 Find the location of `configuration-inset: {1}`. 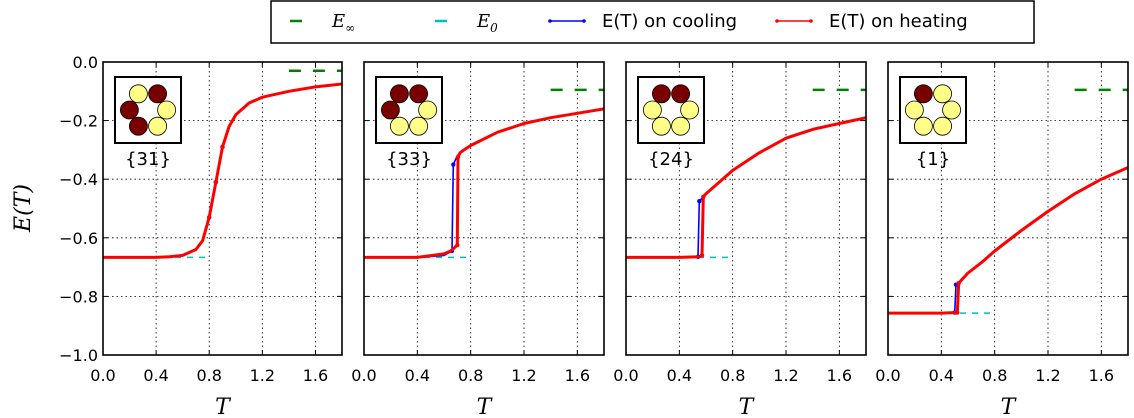

configuration-inset: {1} is located at coordinates (933, 123).